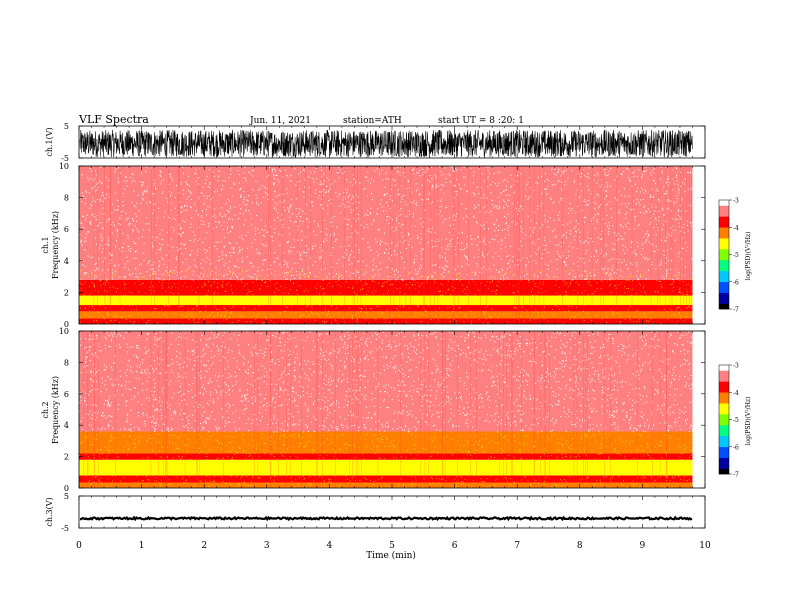 The width and height of the screenshot is (792, 612). I want to click on y-tick-label: -5, so click(65, 528).